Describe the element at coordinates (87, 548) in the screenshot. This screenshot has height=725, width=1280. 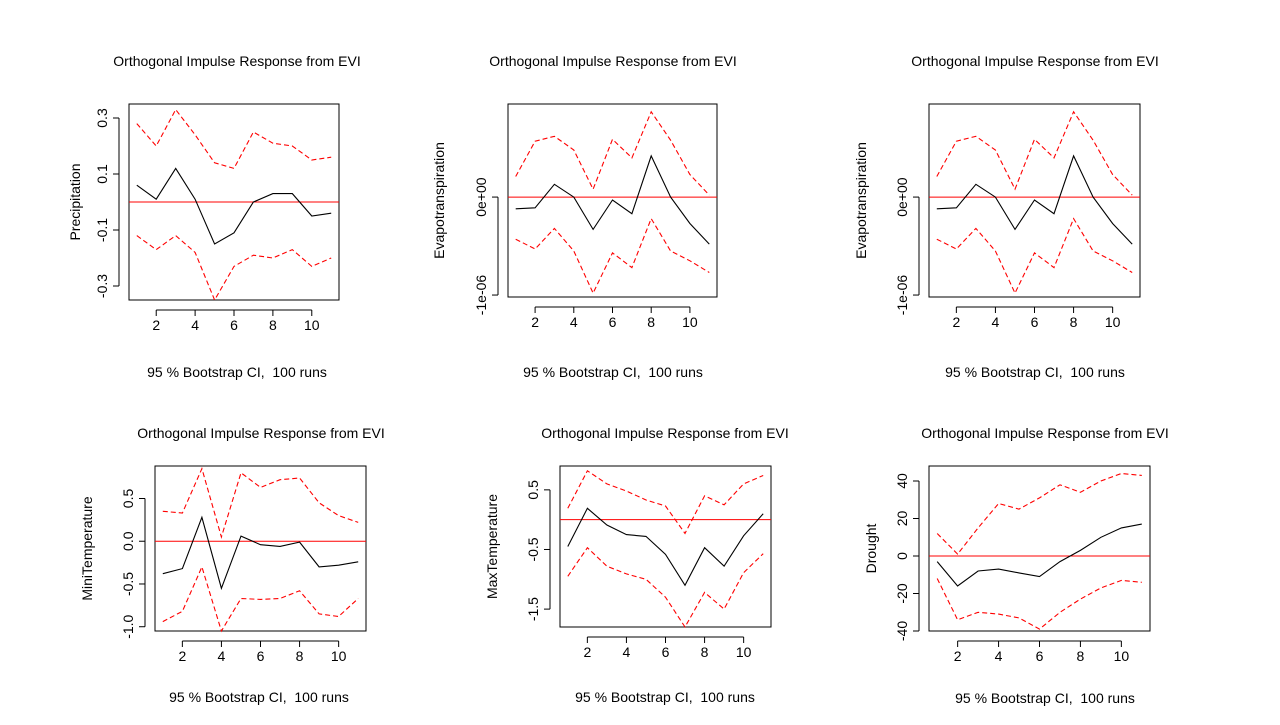
I see `y-axis-label: MiniTemperature` at that location.